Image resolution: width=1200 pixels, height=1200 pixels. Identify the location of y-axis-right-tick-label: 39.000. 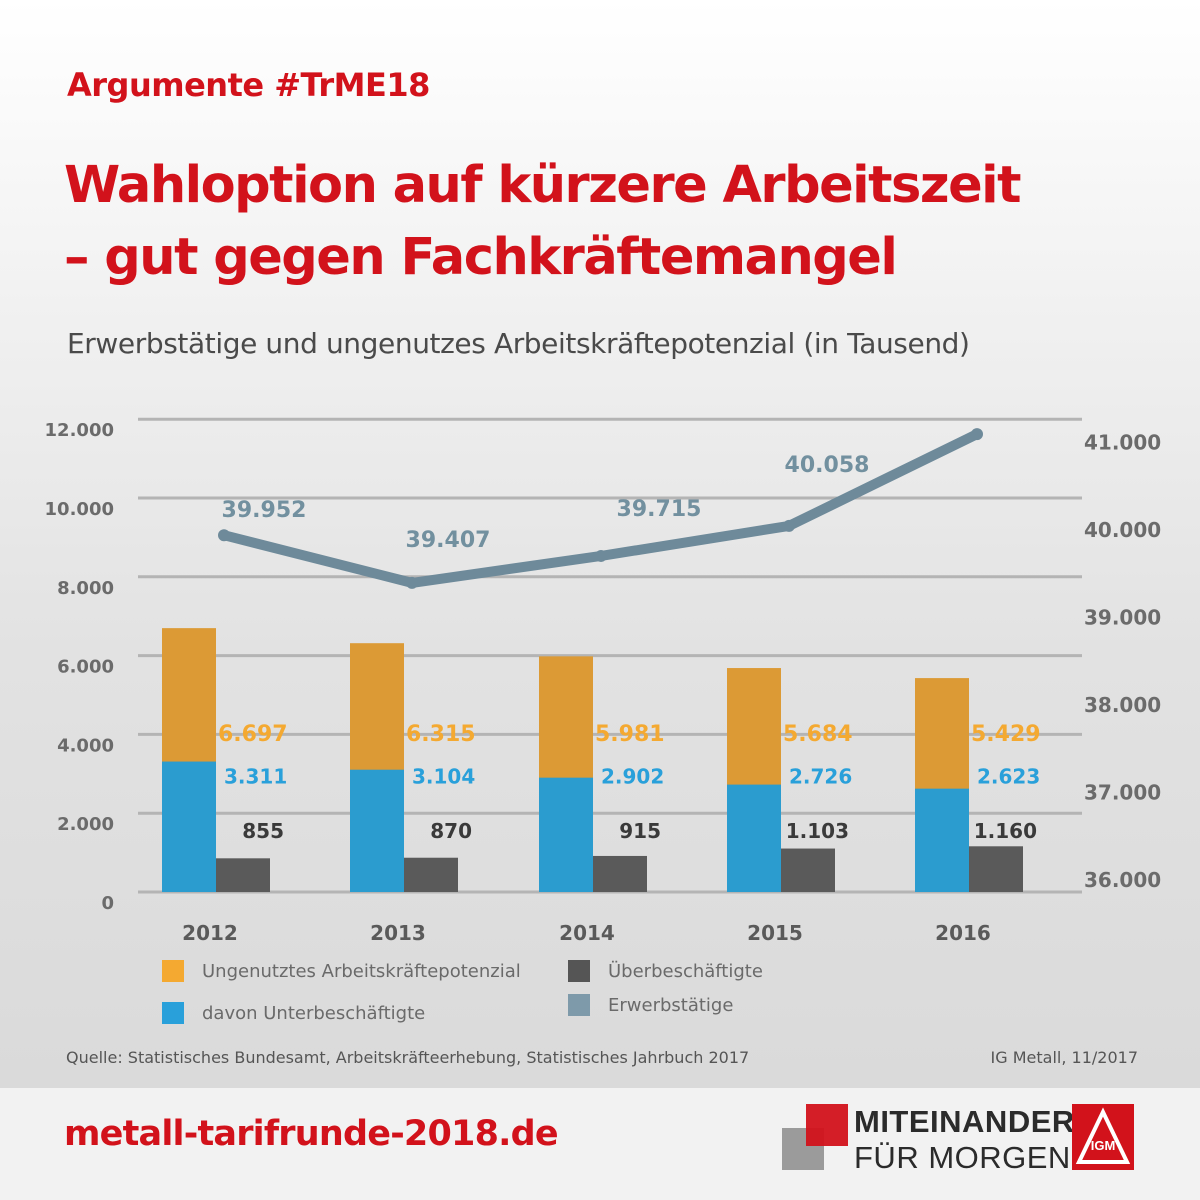
(1122, 618).